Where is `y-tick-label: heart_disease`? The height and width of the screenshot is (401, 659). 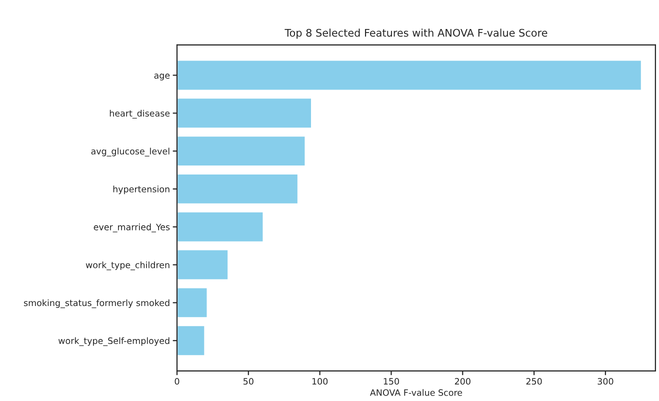
y-tick-label: heart_disease is located at coordinates (140, 114).